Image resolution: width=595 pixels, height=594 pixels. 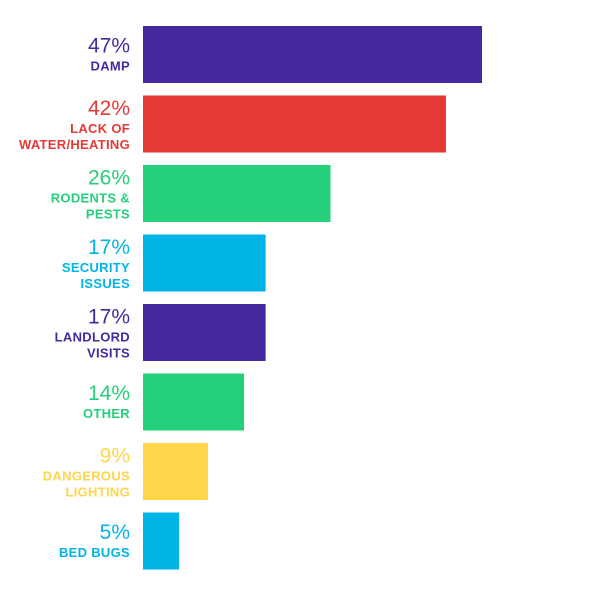 What do you see at coordinates (109, 46) in the screenshot?
I see `value-label-0: 47%` at bounding box center [109, 46].